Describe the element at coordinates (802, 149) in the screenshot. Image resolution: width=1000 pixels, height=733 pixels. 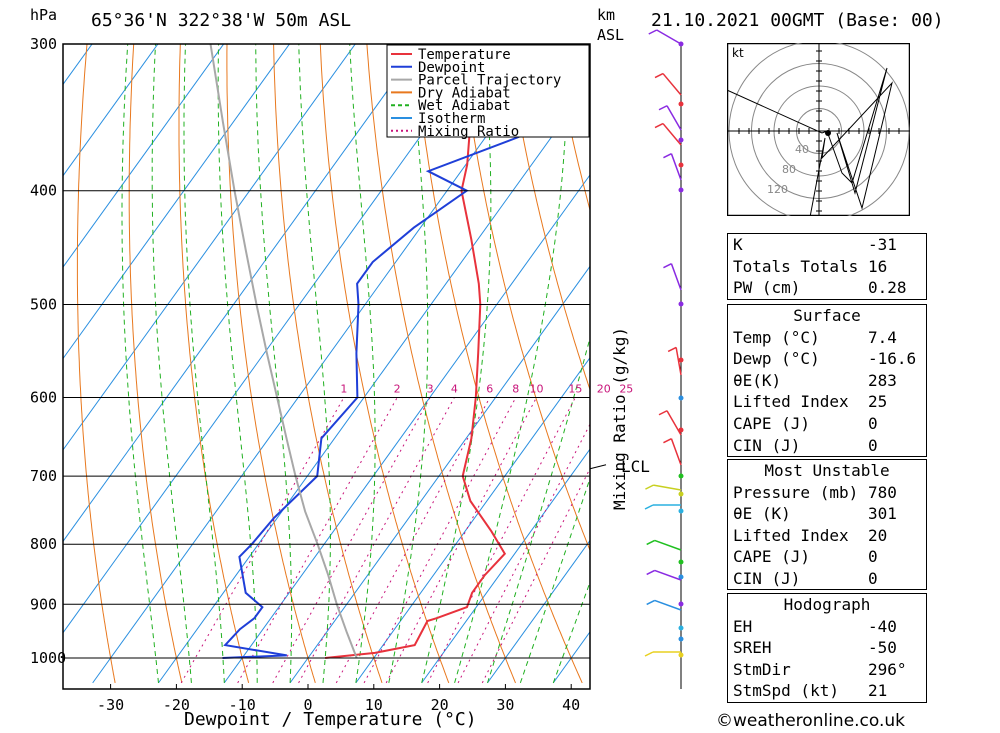
I see `hodograph-ring-label: 40` at that location.